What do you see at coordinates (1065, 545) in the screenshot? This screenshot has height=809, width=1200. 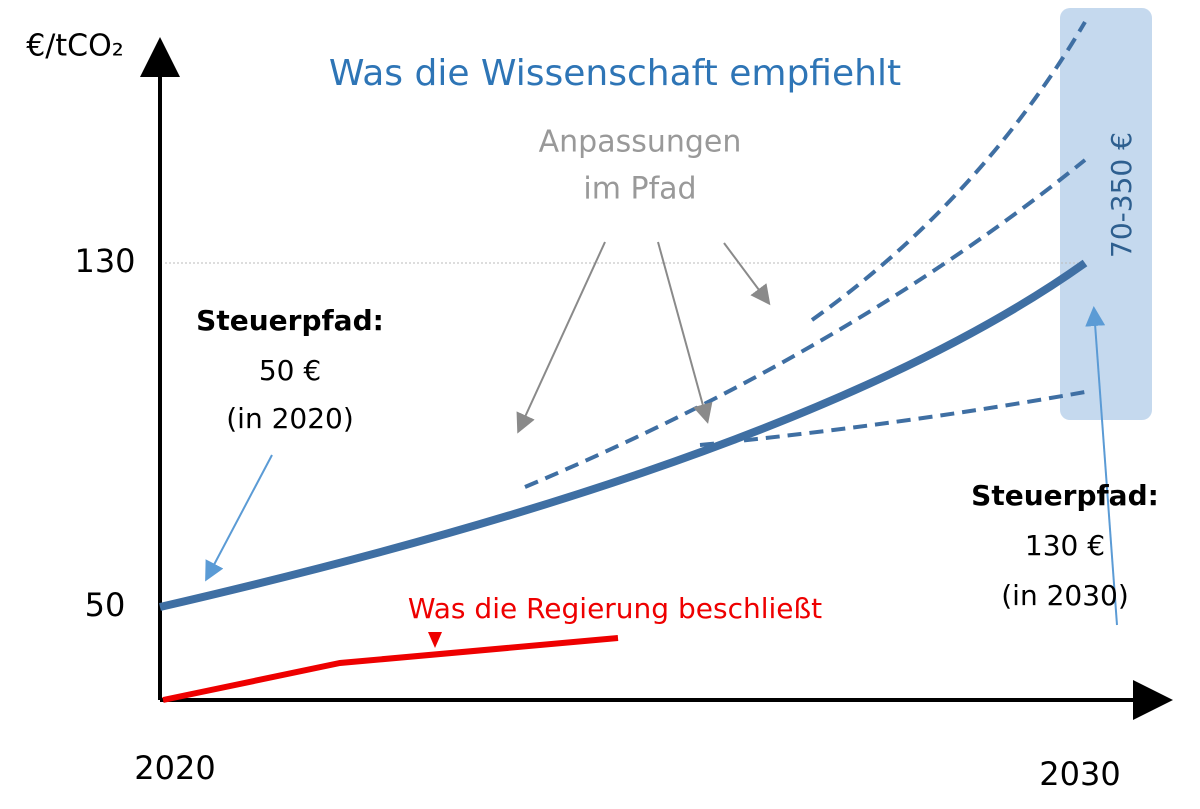 I see `note: 130 €` at bounding box center [1065, 545].